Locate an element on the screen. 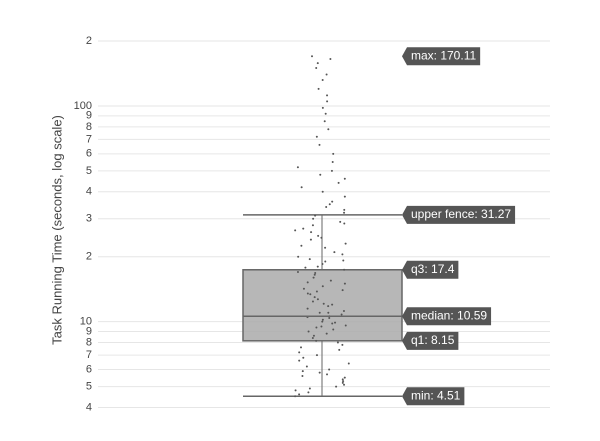 Image resolution: width=600 pixels, height=441 pixels. annotation-label: median: 10.59 is located at coordinates (449, 315).